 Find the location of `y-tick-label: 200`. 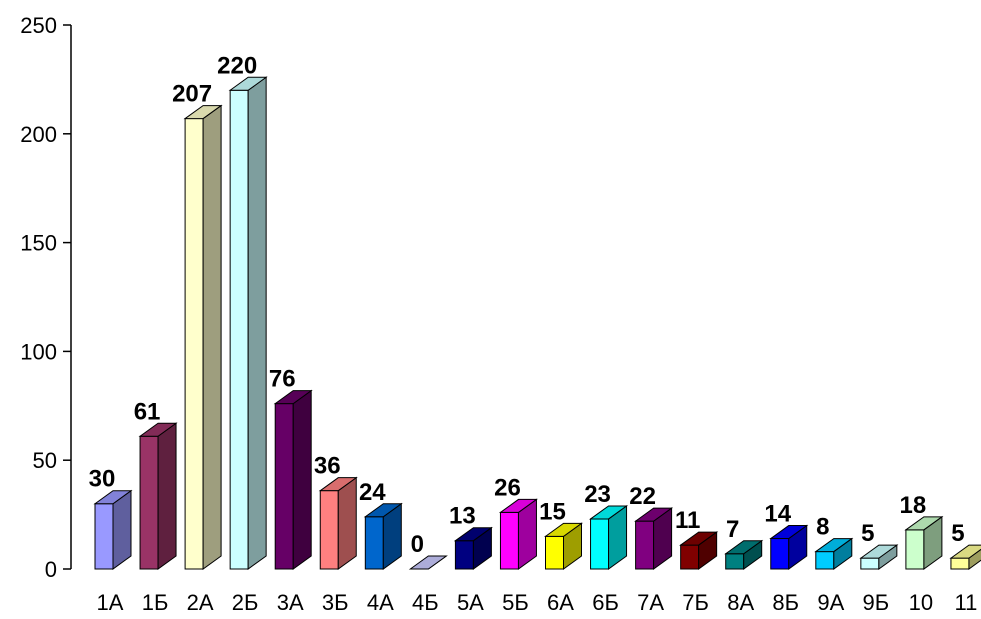

y-tick-label: 200 is located at coordinates (38, 134).